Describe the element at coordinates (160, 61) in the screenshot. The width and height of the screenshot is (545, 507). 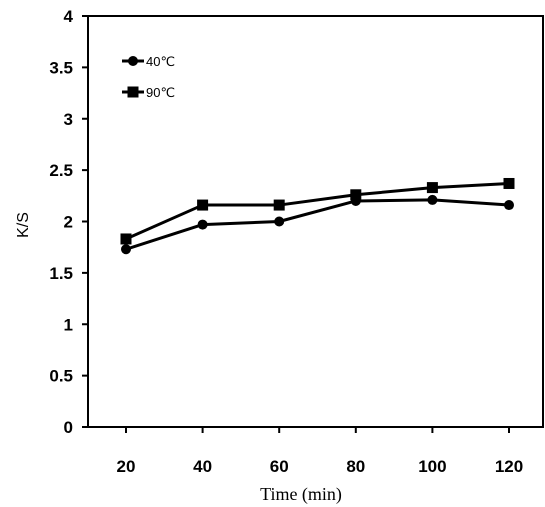
I see `legend-label: 40℃` at that location.